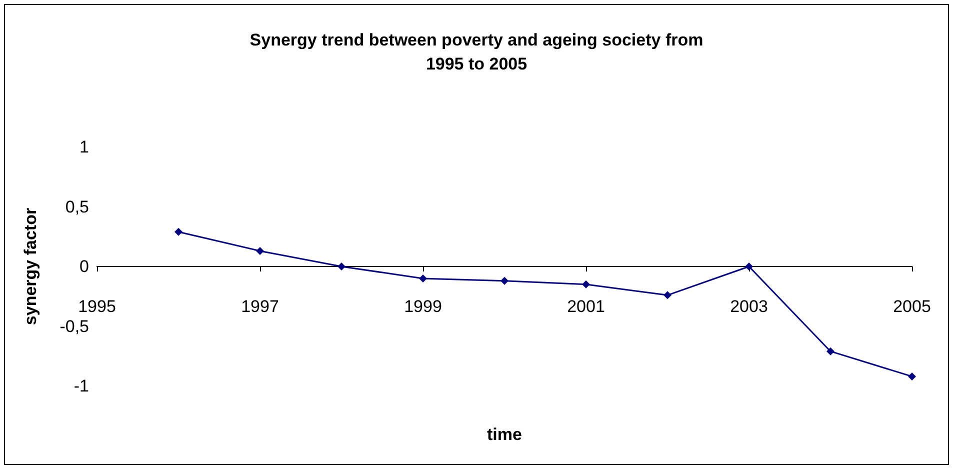 Image resolution: width=957 pixels, height=471 pixels. Describe the element at coordinates (77, 206) in the screenshot. I see `y-tick-label: 0,5` at that location.